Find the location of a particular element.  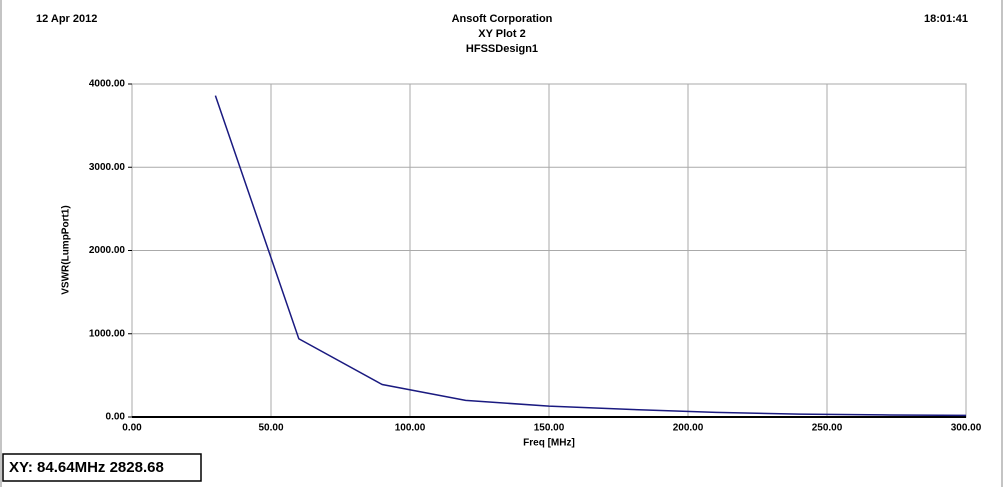

y-axis-label: VSWR(LumpPort1) is located at coordinates (66, 249).